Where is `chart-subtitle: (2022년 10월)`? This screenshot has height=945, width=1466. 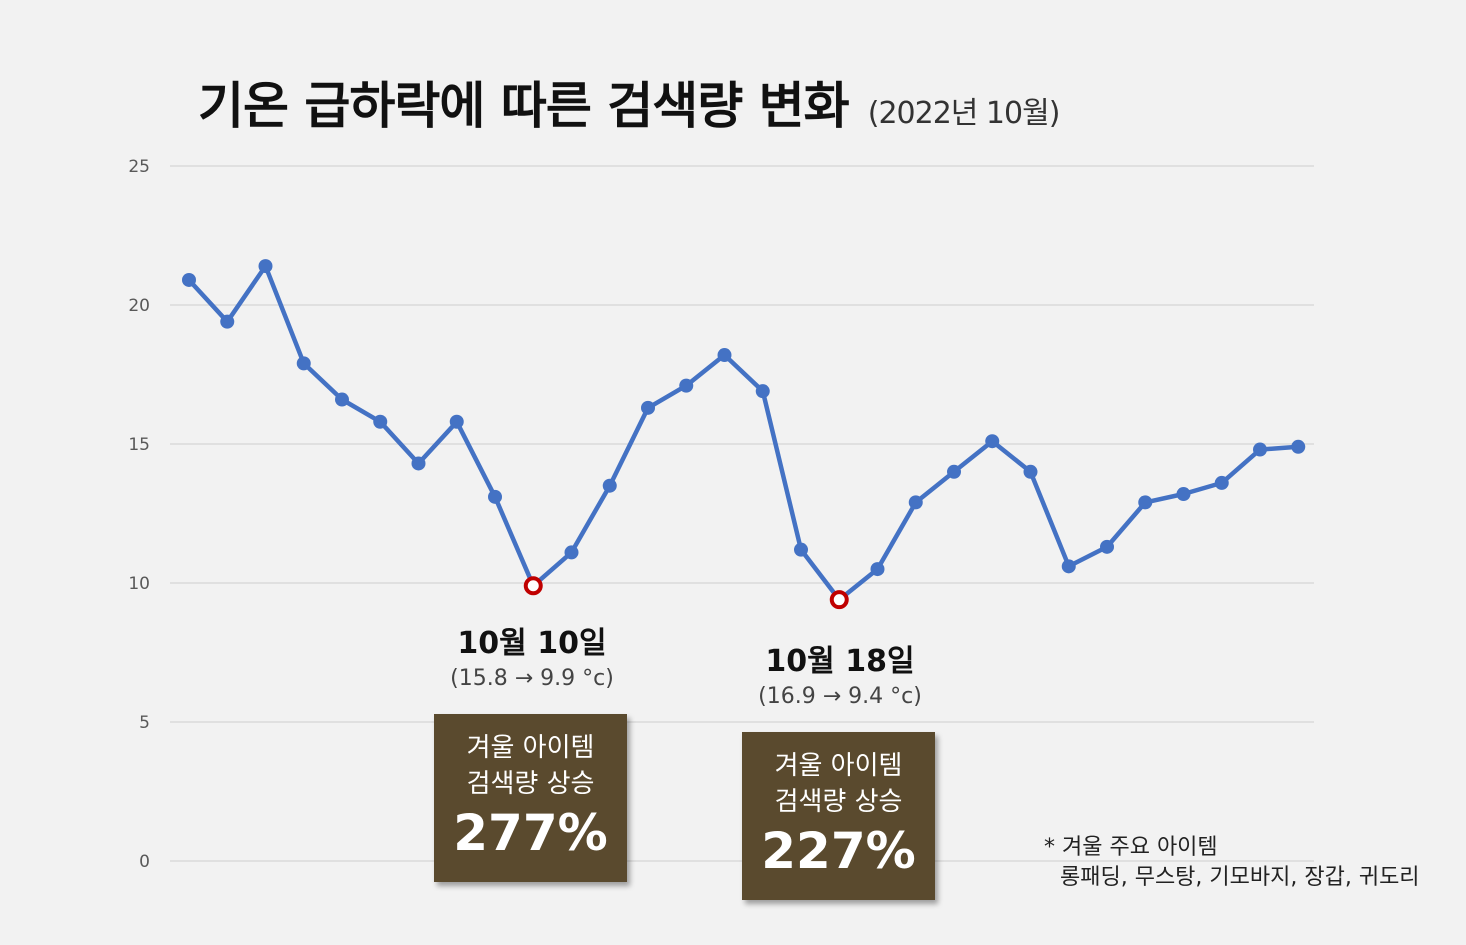
chart-subtitle: (2022년 10월) is located at coordinates (964, 113).